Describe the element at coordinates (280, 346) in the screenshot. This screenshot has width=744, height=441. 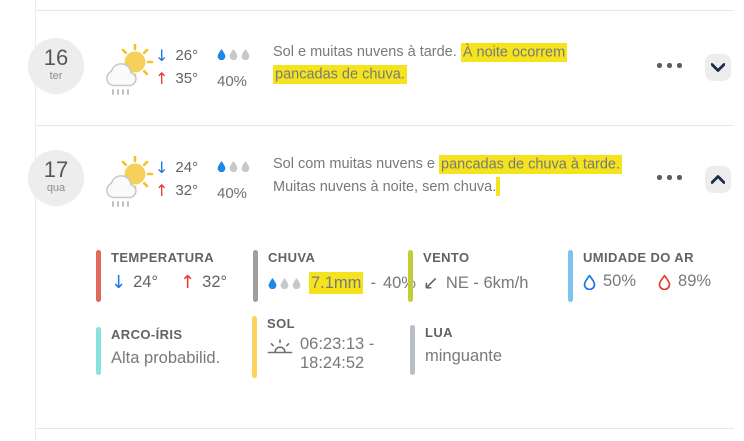
I see `sunrise-icon` at that location.